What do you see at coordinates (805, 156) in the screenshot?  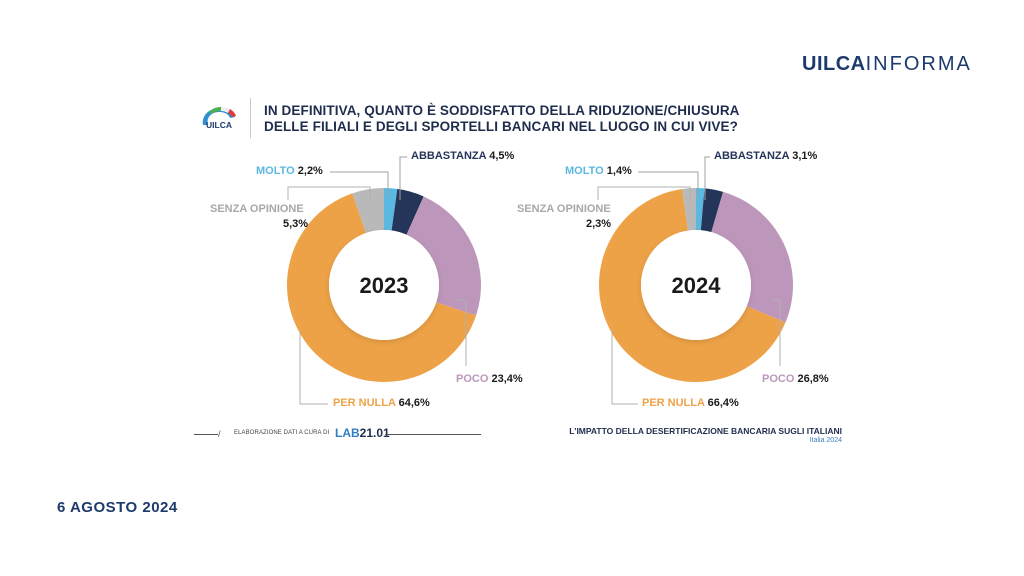 I see `label-value: 3,1%` at bounding box center [805, 156].